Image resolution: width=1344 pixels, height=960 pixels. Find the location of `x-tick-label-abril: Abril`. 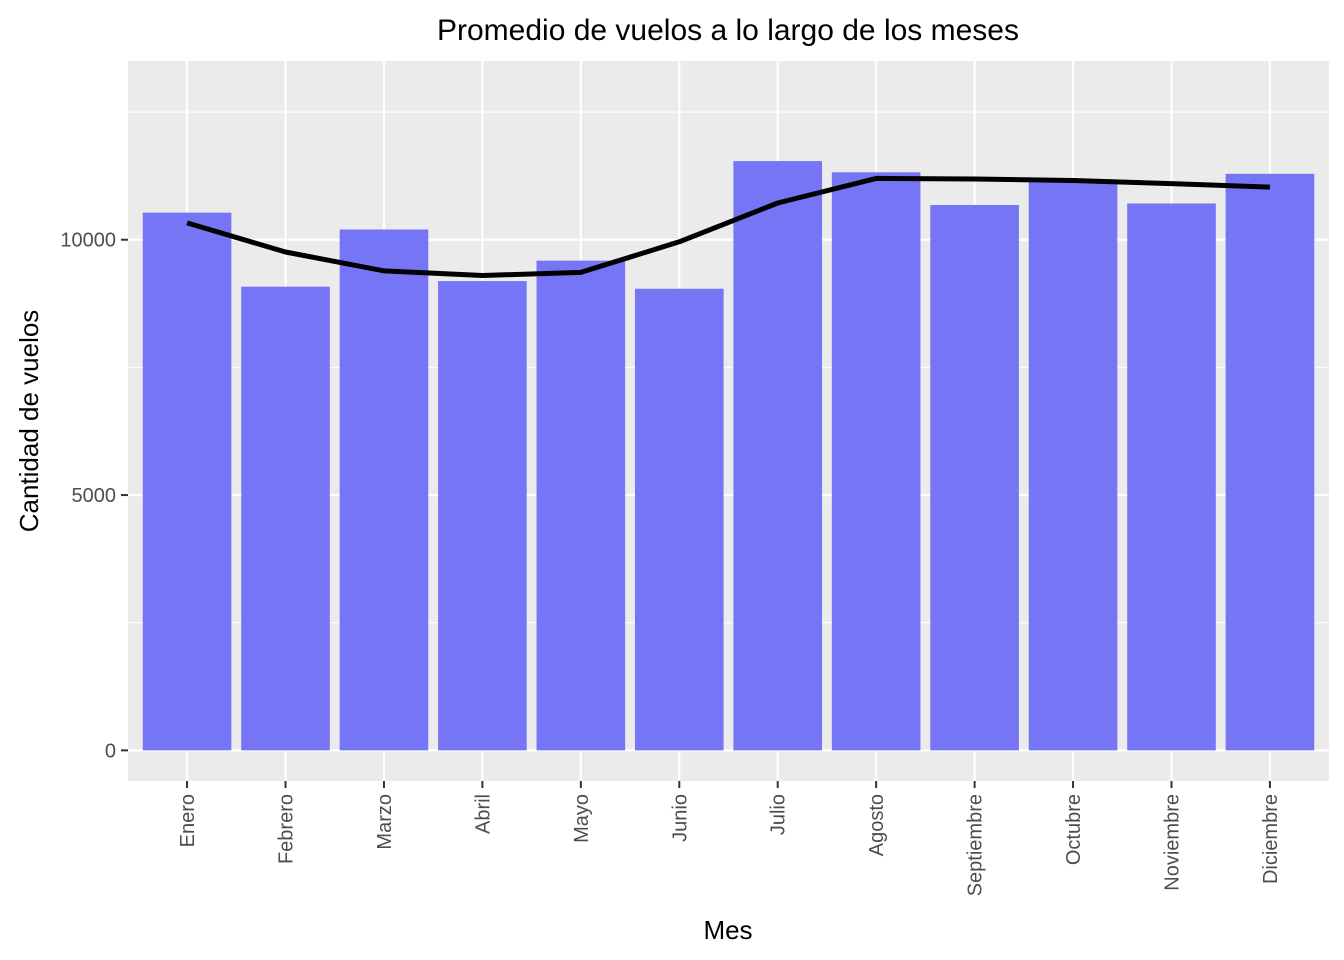

x-tick-label-abril: Abril is located at coordinates (483, 814).